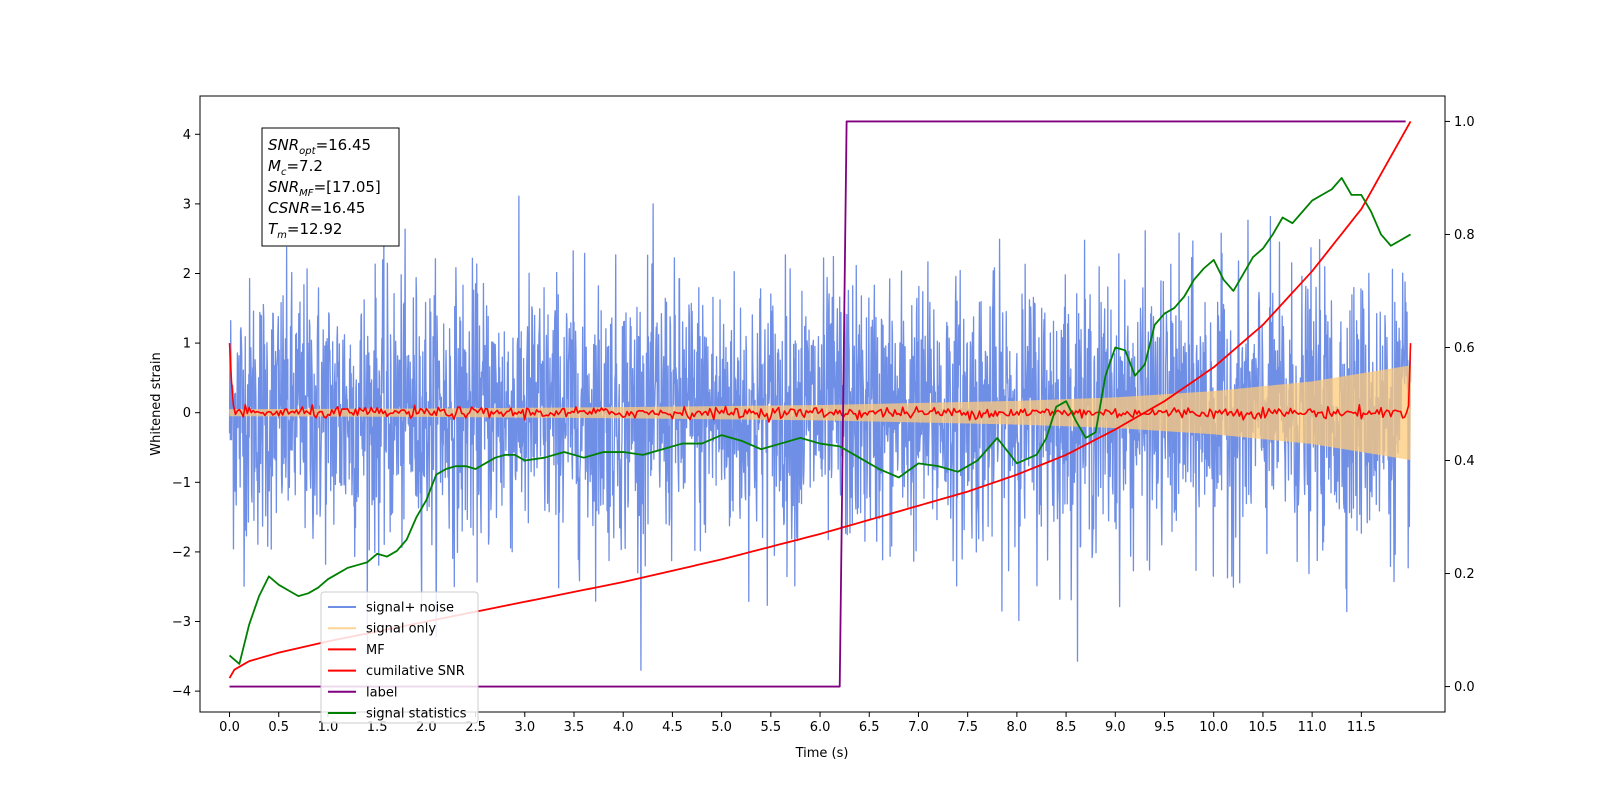 The width and height of the screenshot is (1600, 800). Describe the element at coordinates (820, 727) in the screenshot. I see `x-tick-label-12: 6.0` at that location.